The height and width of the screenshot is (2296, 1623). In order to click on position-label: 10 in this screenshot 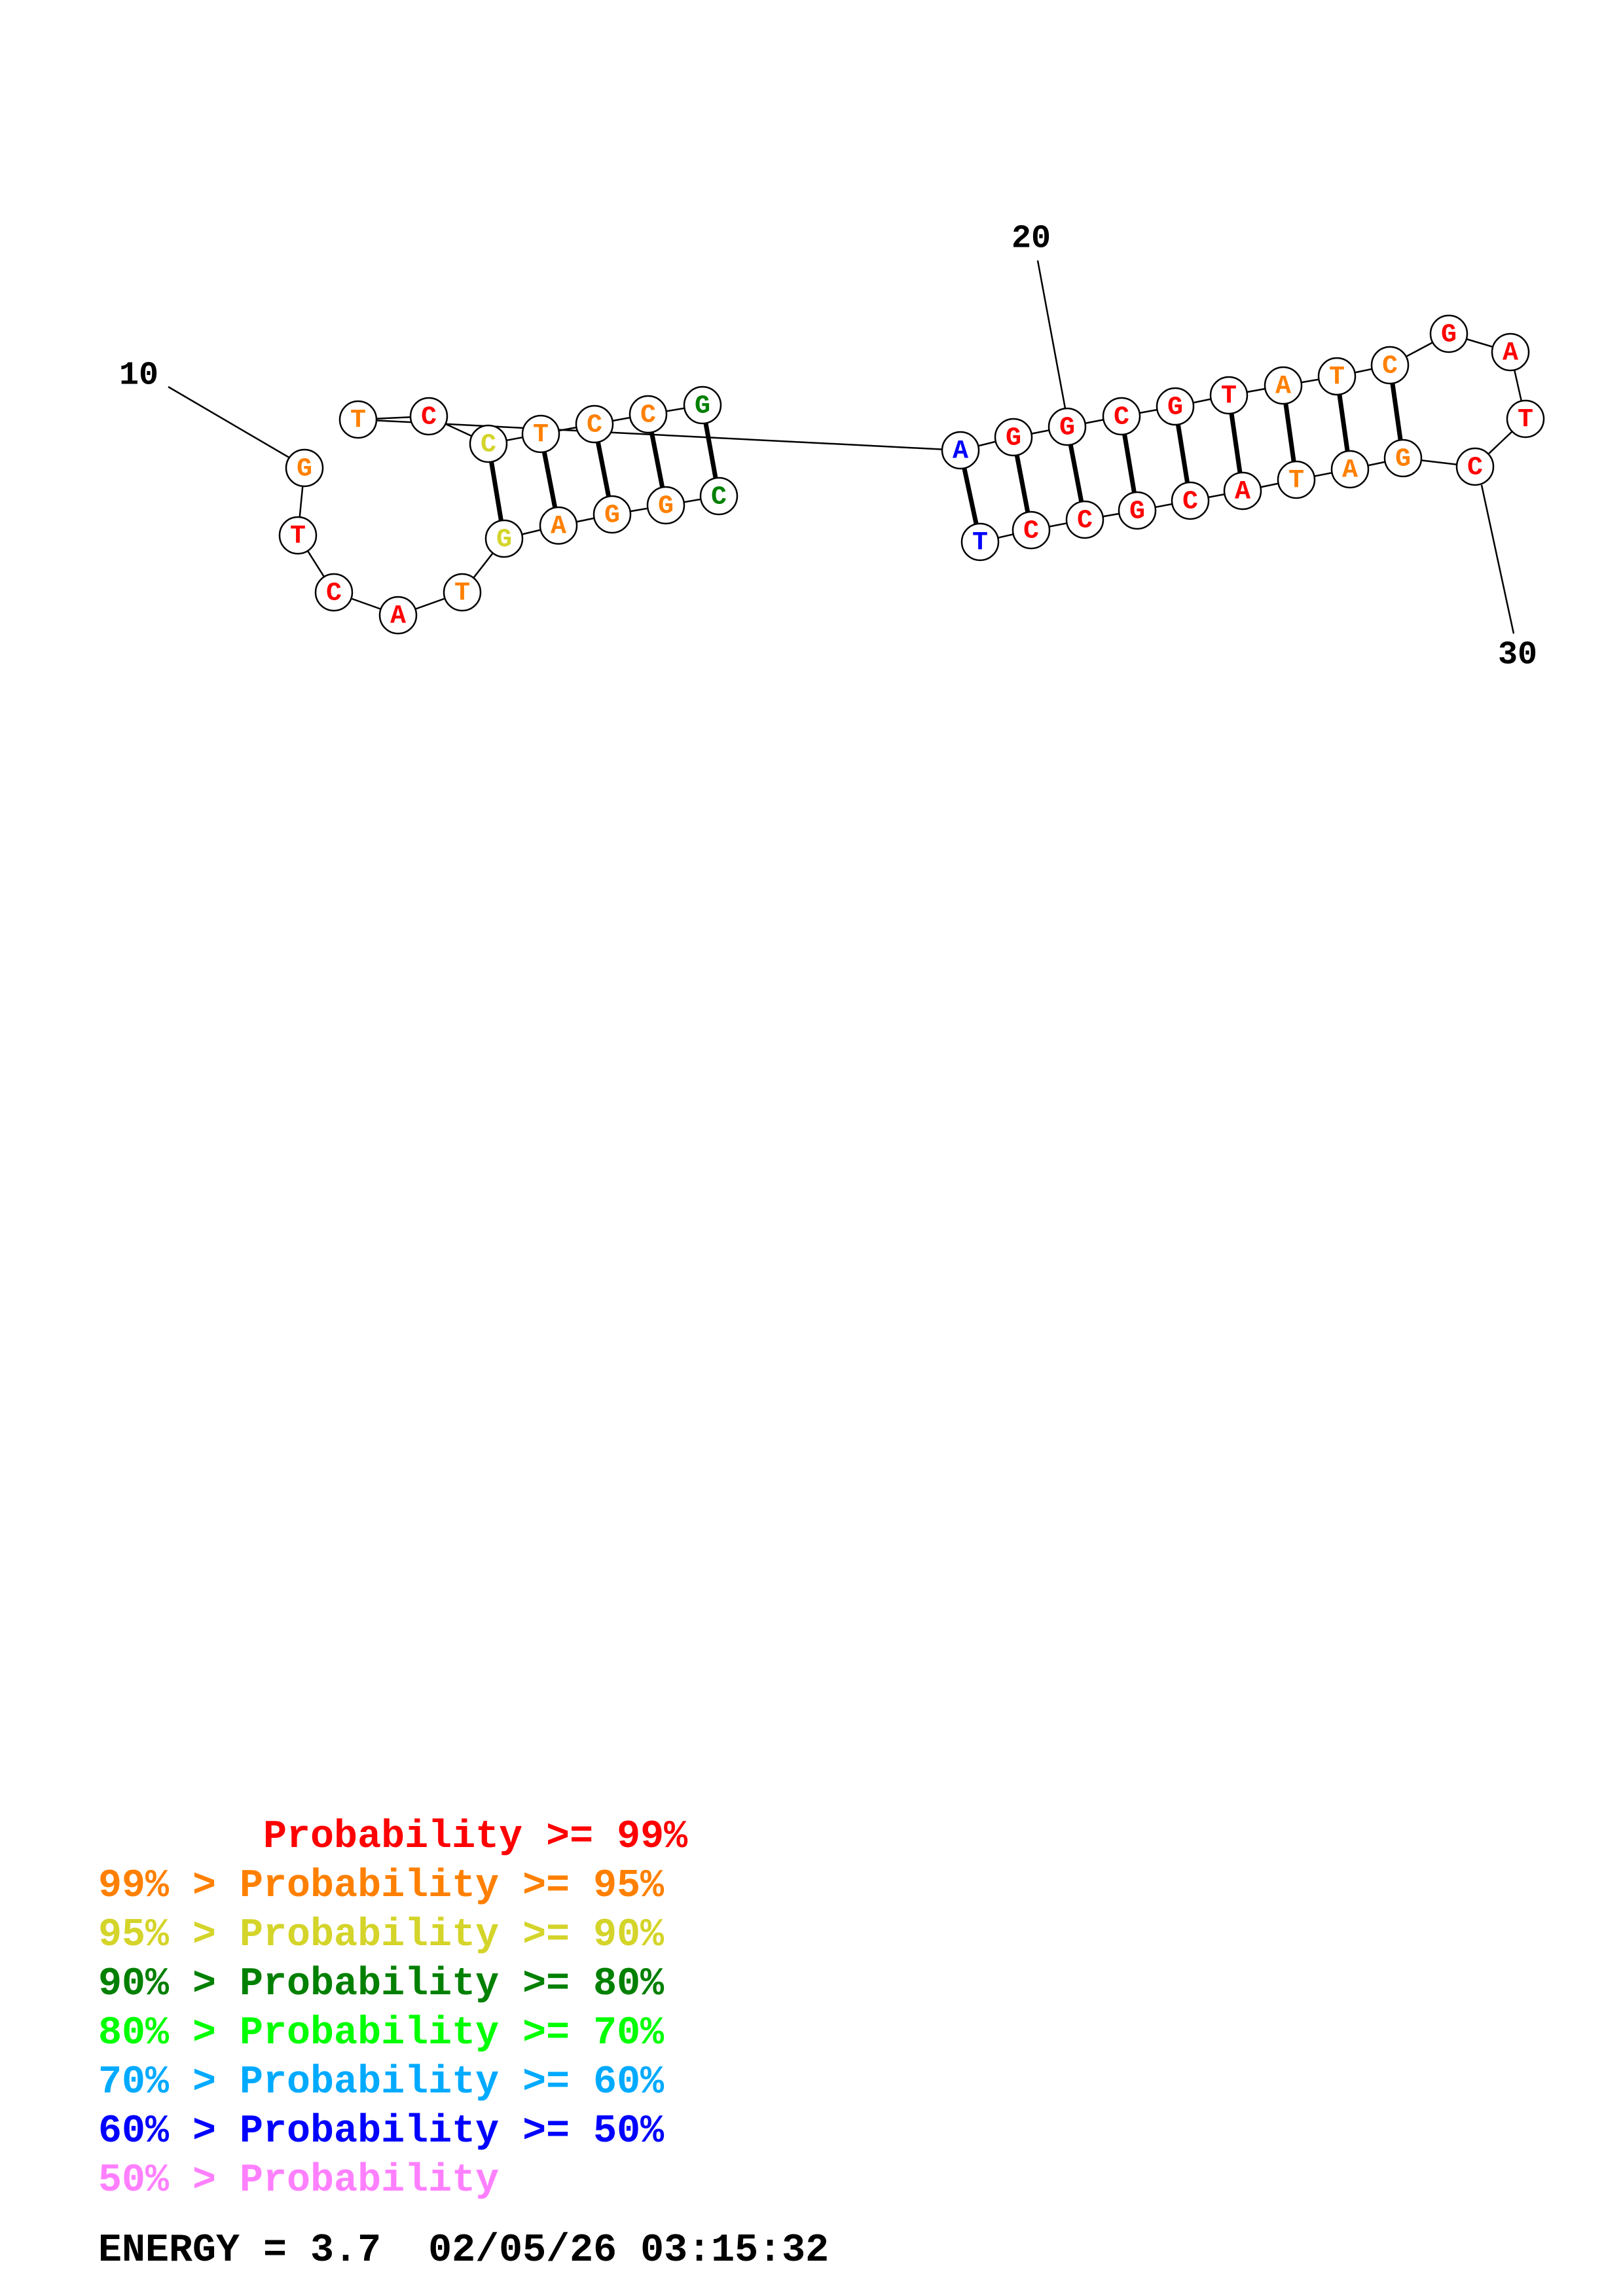, I will do `click(138, 376)`.